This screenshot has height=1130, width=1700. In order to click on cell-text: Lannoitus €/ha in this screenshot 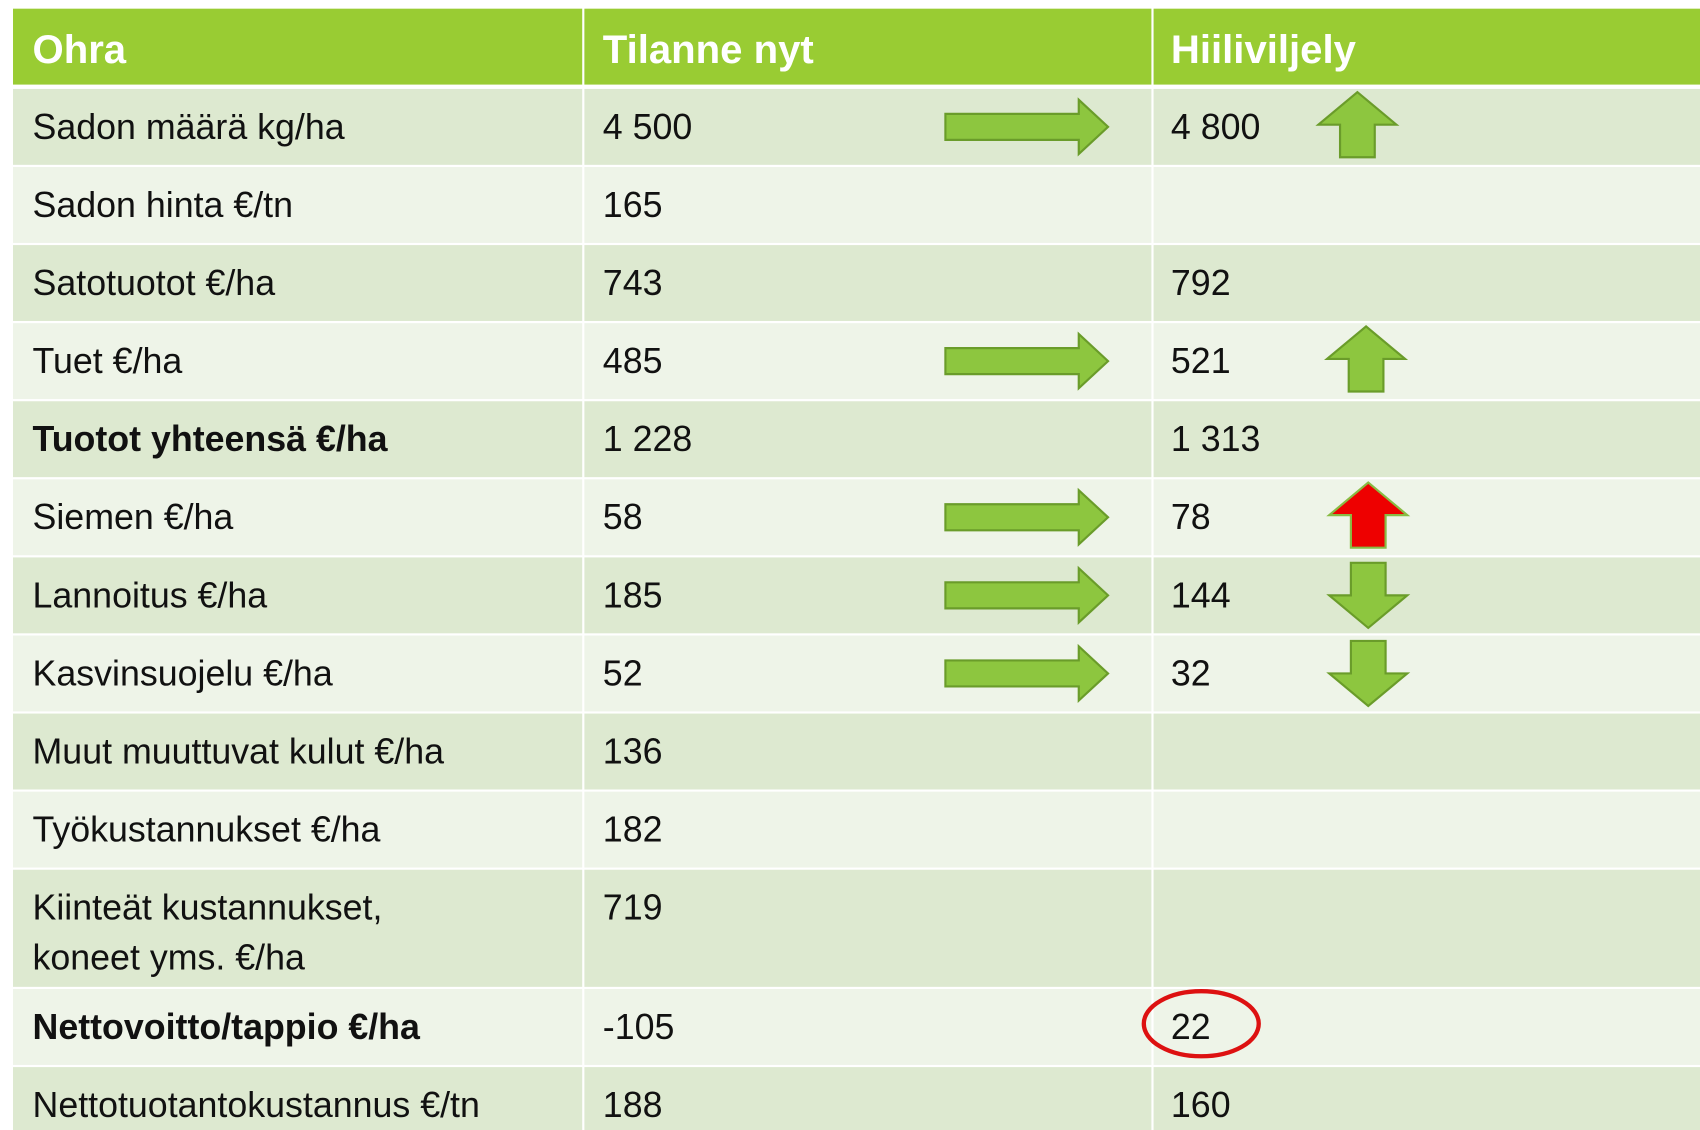, I will do `click(150, 595)`.